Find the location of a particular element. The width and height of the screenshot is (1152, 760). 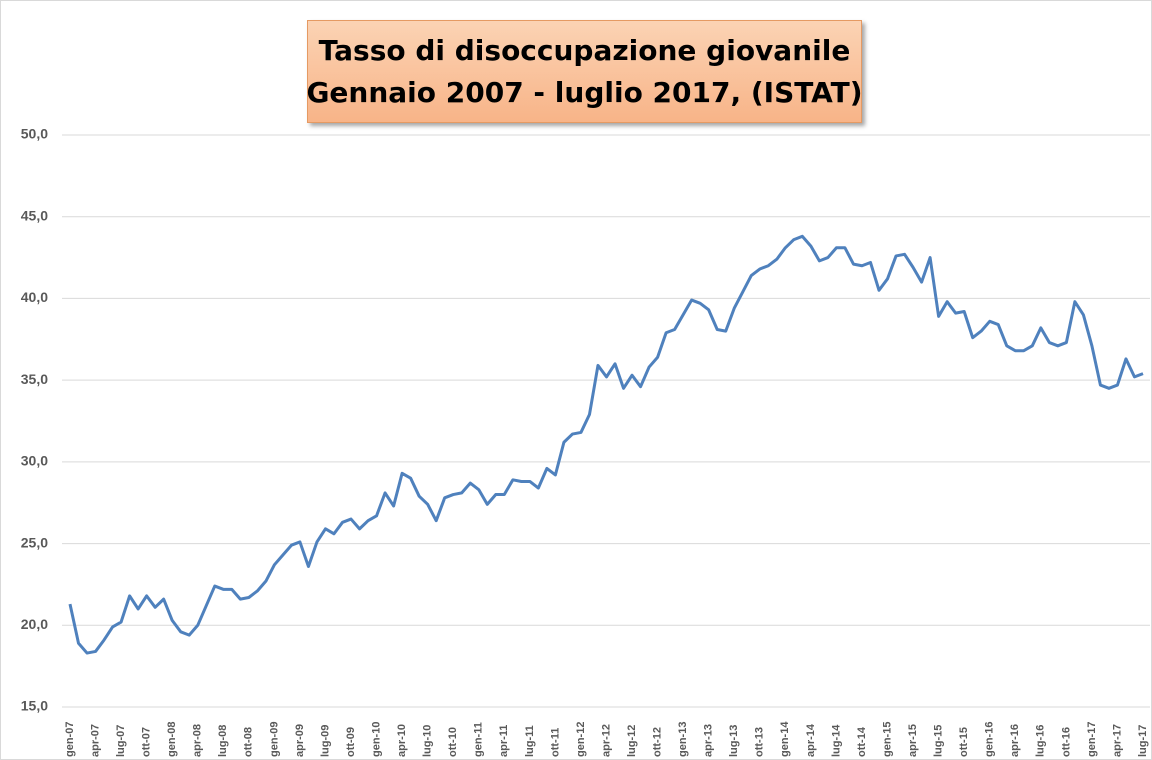

x-tick-label: ott-10 is located at coordinates (453, 742).